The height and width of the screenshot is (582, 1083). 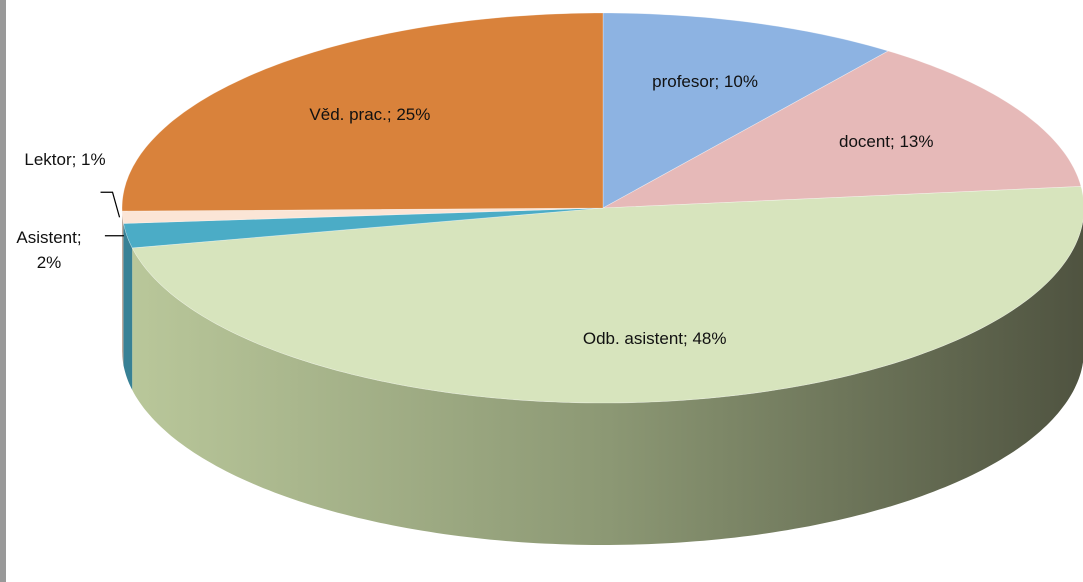 I want to click on data-label: docent; 13%, so click(x=886, y=141).